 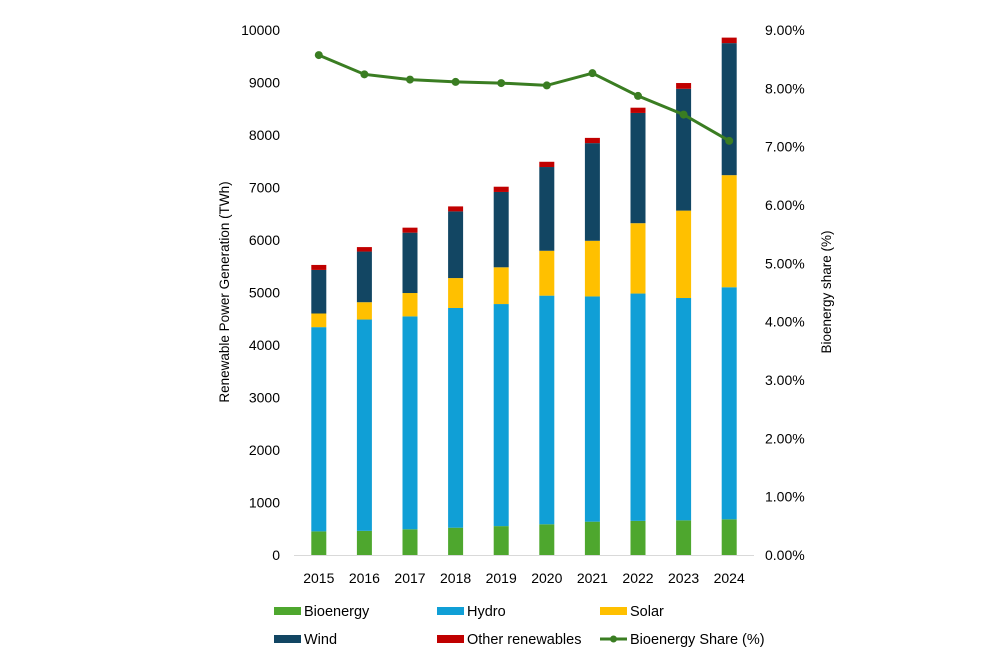 What do you see at coordinates (364, 542) in the screenshot?
I see `bar-bioenergy-2016` at bounding box center [364, 542].